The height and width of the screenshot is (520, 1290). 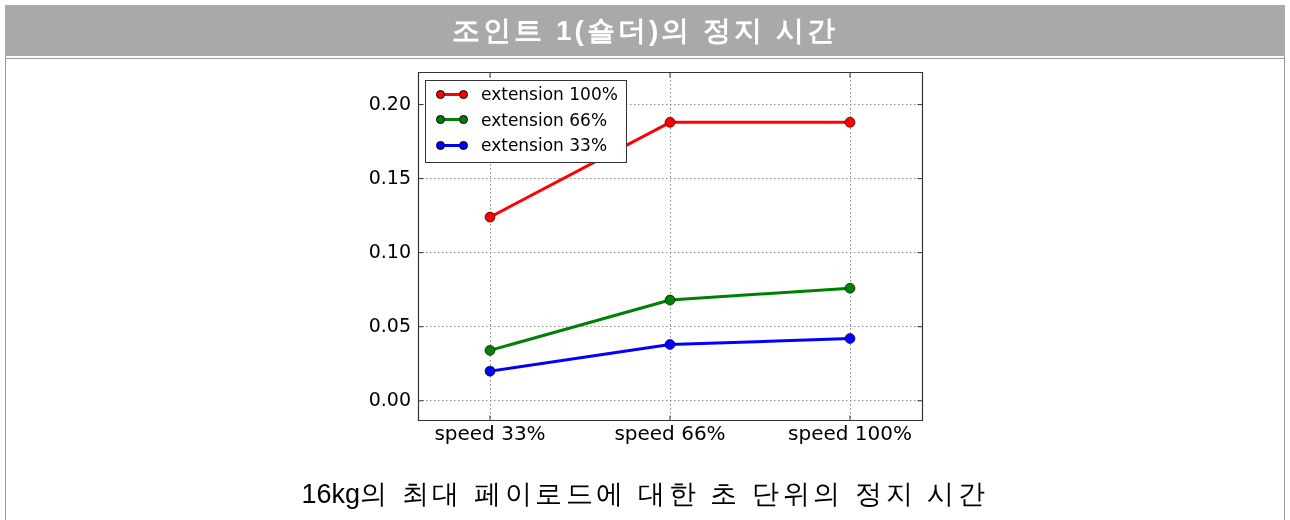 What do you see at coordinates (389, 102) in the screenshot?
I see `y-tick-label: 0.20` at bounding box center [389, 102].